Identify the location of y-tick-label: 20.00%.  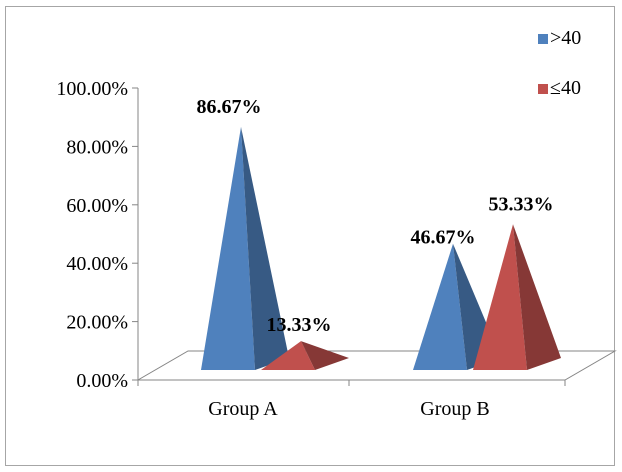
(97, 323).